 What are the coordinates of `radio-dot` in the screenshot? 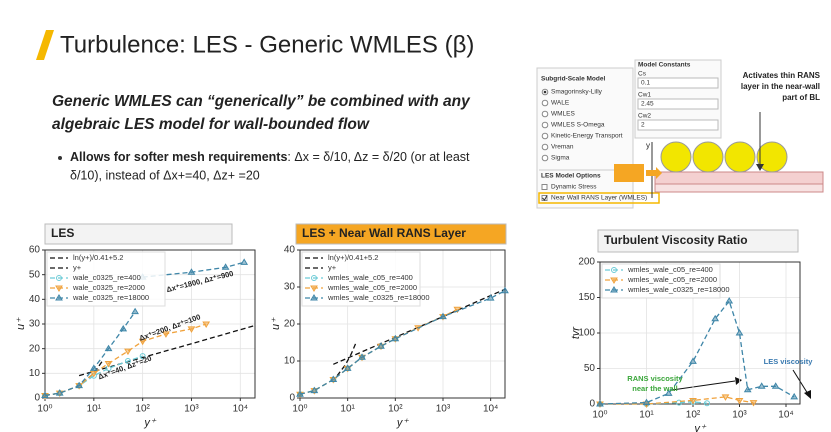 It's located at (545, 92).